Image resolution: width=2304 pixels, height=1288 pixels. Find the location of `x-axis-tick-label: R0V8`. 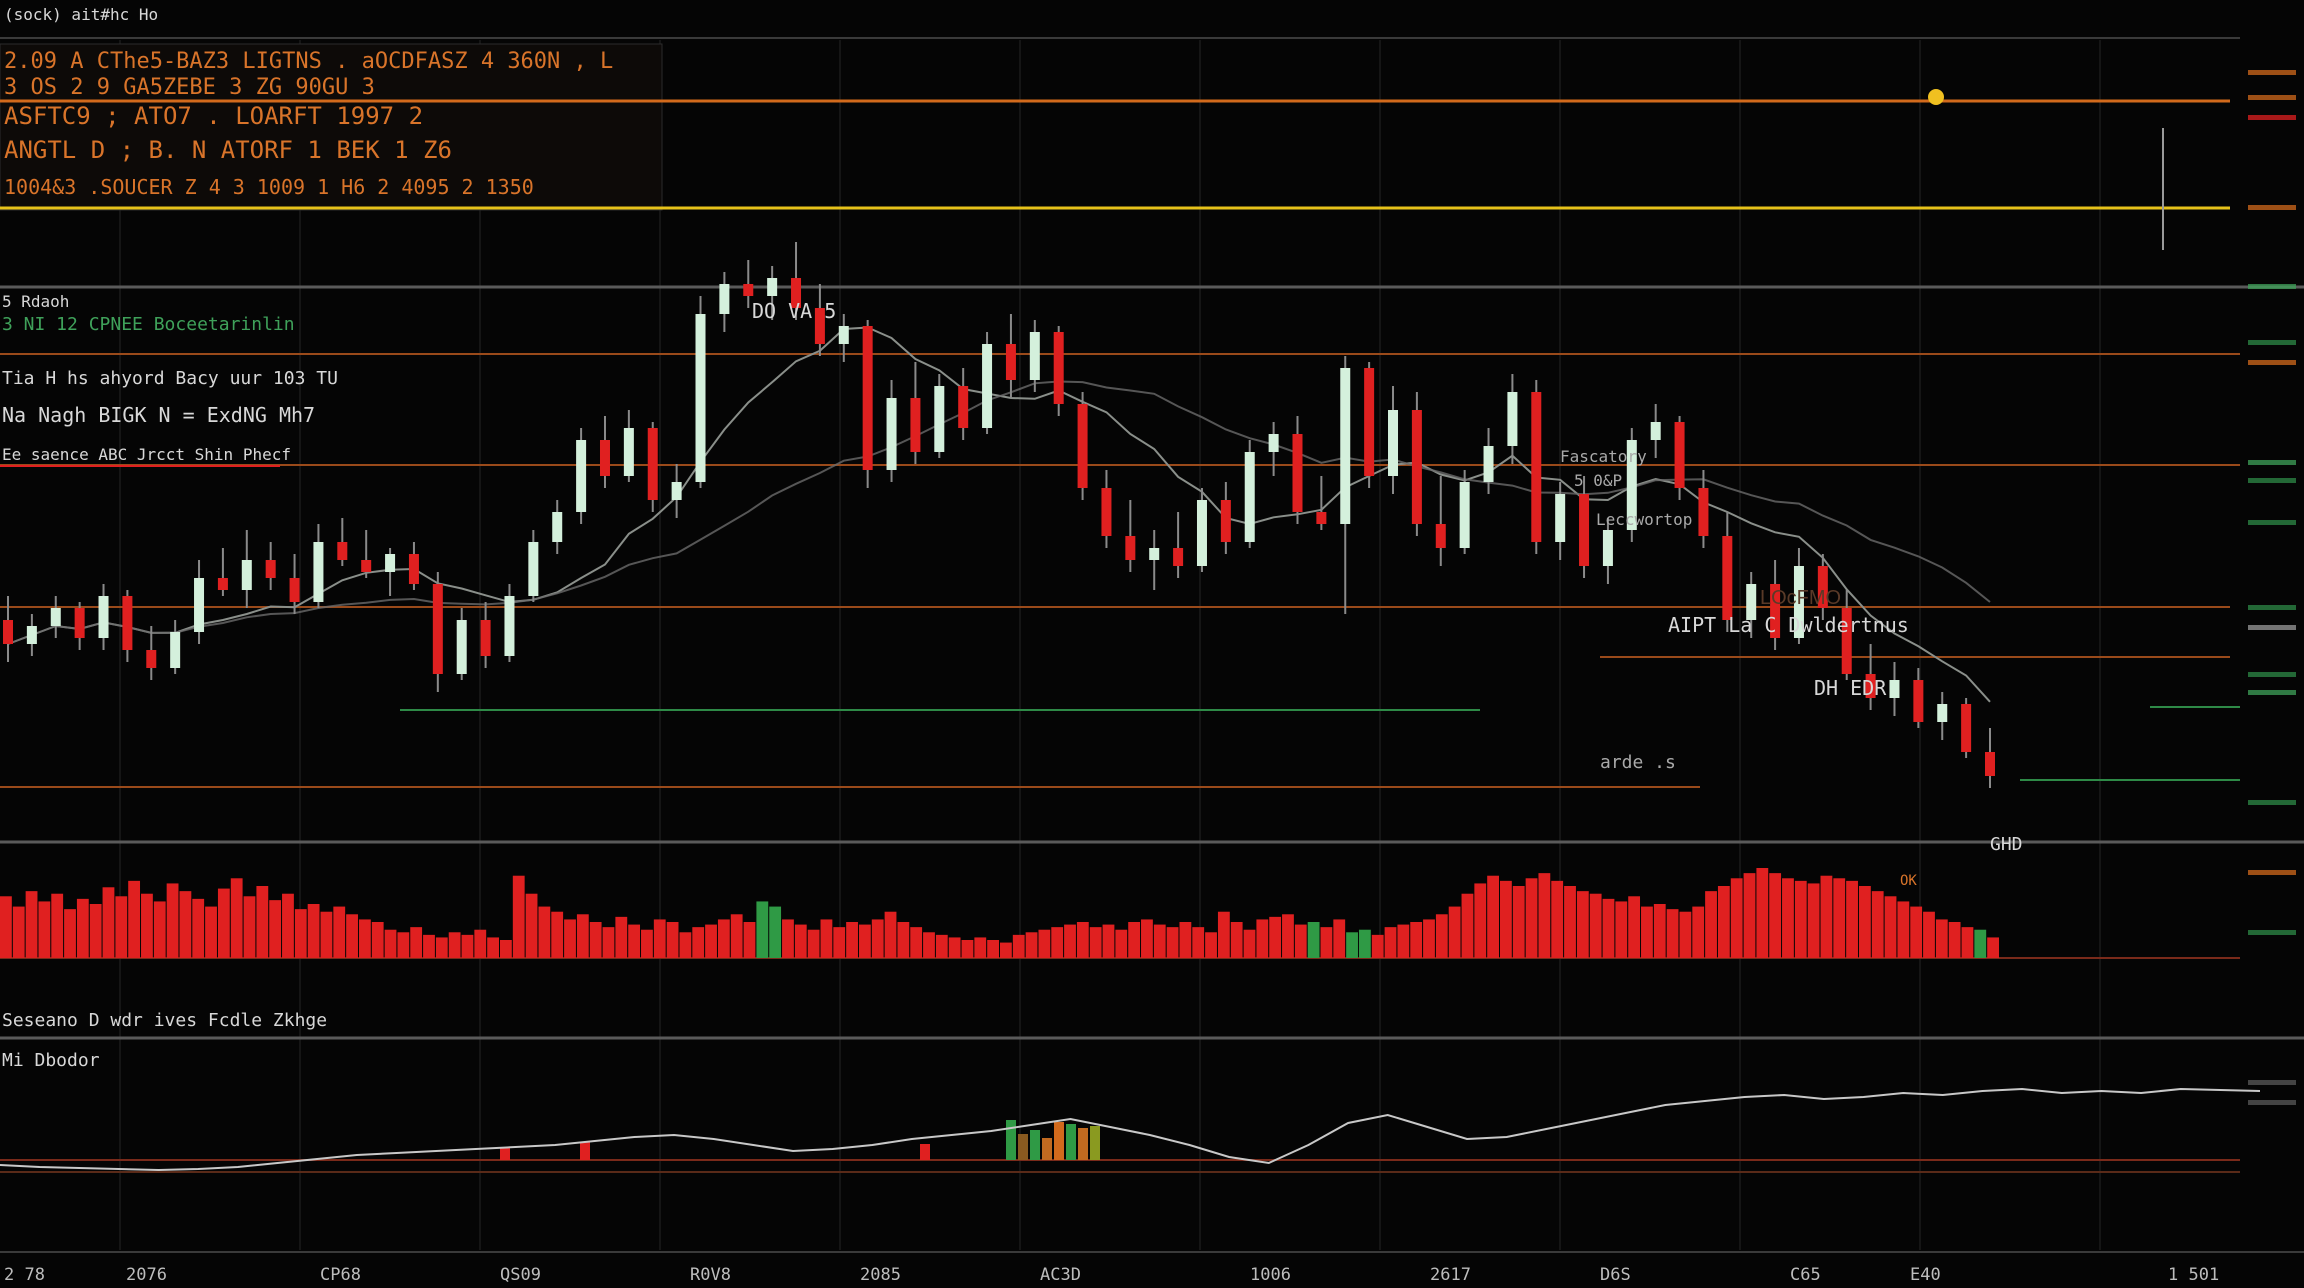

x-axis-tick-label: R0V8 is located at coordinates (710, 1275).